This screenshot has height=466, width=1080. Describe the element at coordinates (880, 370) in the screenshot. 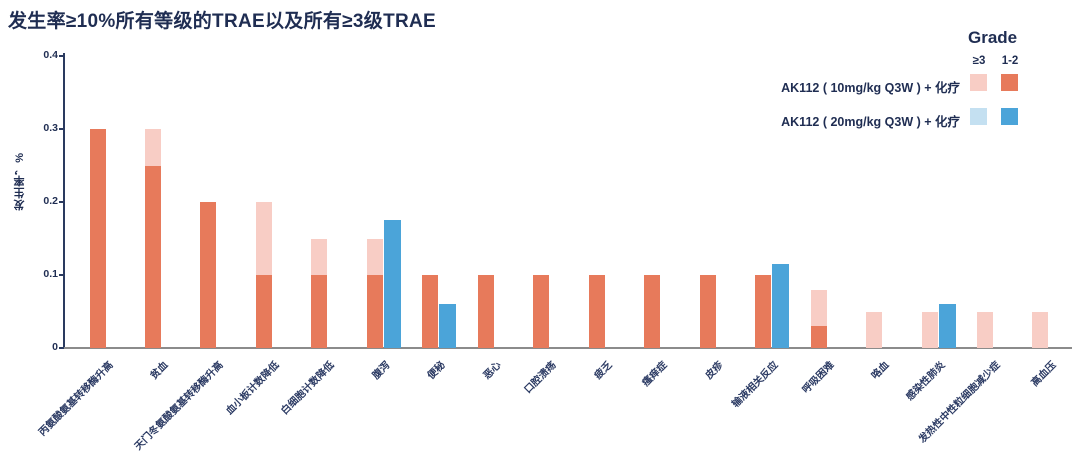

I see `x-axis-label: 咯血` at that location.